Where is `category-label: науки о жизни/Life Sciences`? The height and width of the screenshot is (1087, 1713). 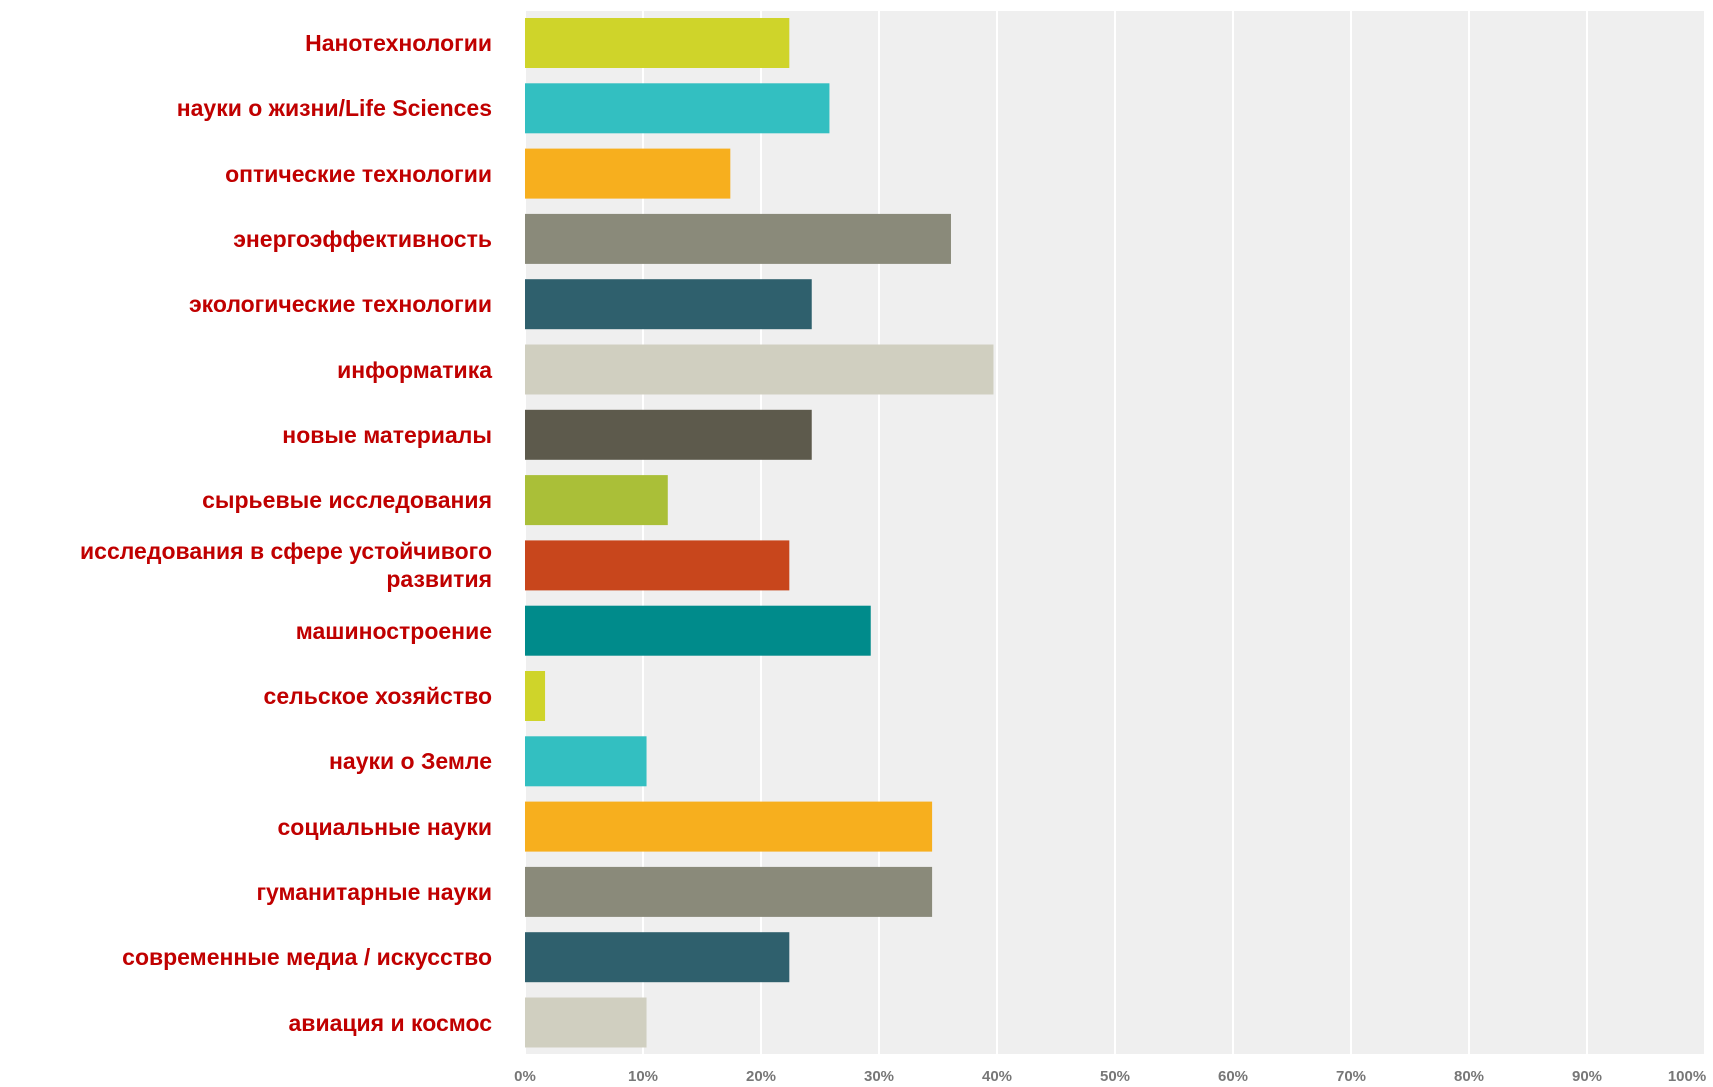
category-label: науки о жизни/Life Sciences is located at coordinates (334, 108).